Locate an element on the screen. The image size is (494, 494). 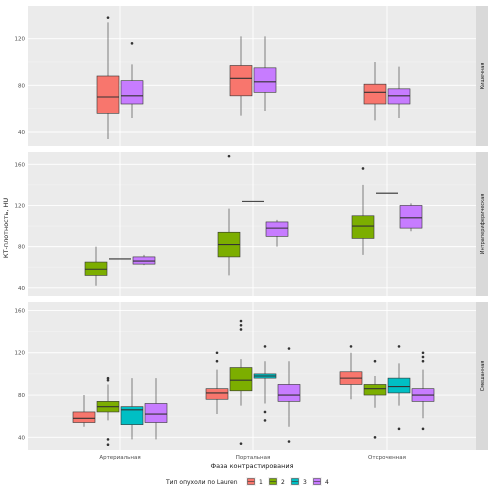
legend-label: 2 is located at coordinates (283, 482).